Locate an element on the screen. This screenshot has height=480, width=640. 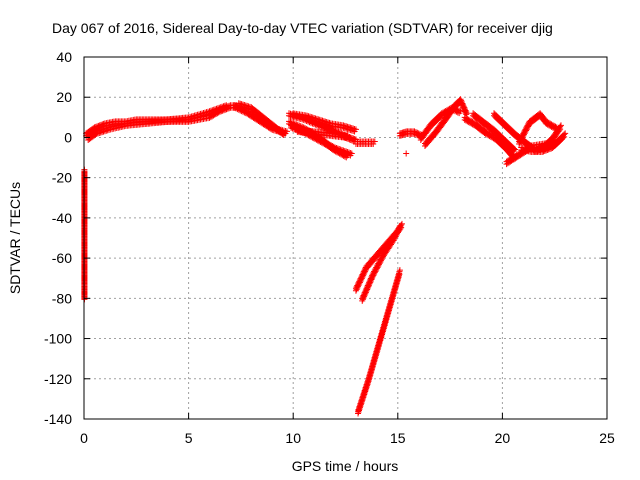
y-tick-label: -20 is located at coordinates (62, 178).